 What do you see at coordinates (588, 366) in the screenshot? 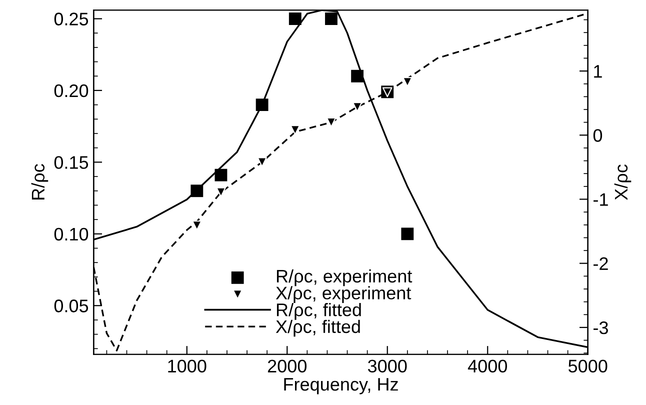
I see `x-tick-label: 5000` at bounding box center [588, 366].